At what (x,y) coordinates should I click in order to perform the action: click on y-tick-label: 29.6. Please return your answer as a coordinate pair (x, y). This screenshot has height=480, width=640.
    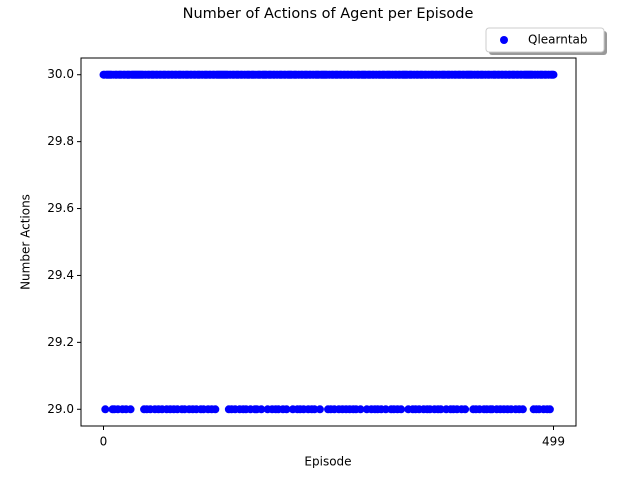
    Looking at the image, I should click on (60, 208).